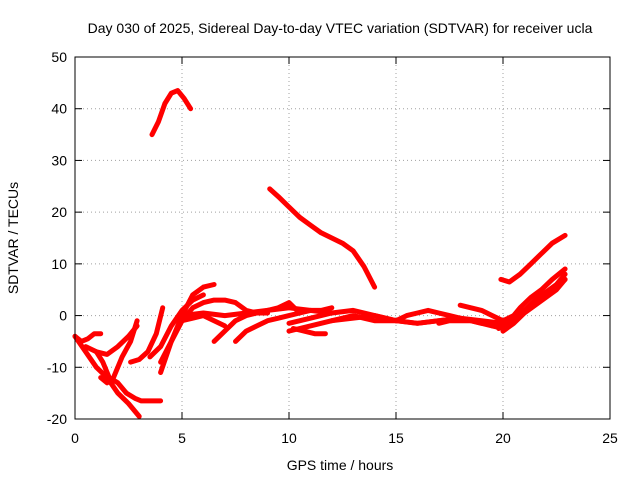 Image resolution: width=640 pixels, height=480 pixels. What do you see at coordinates (13, 238) in the screenshot?
I see `y-axis-label: SDTVAR / TECUs` at bounding box center [13, 238].